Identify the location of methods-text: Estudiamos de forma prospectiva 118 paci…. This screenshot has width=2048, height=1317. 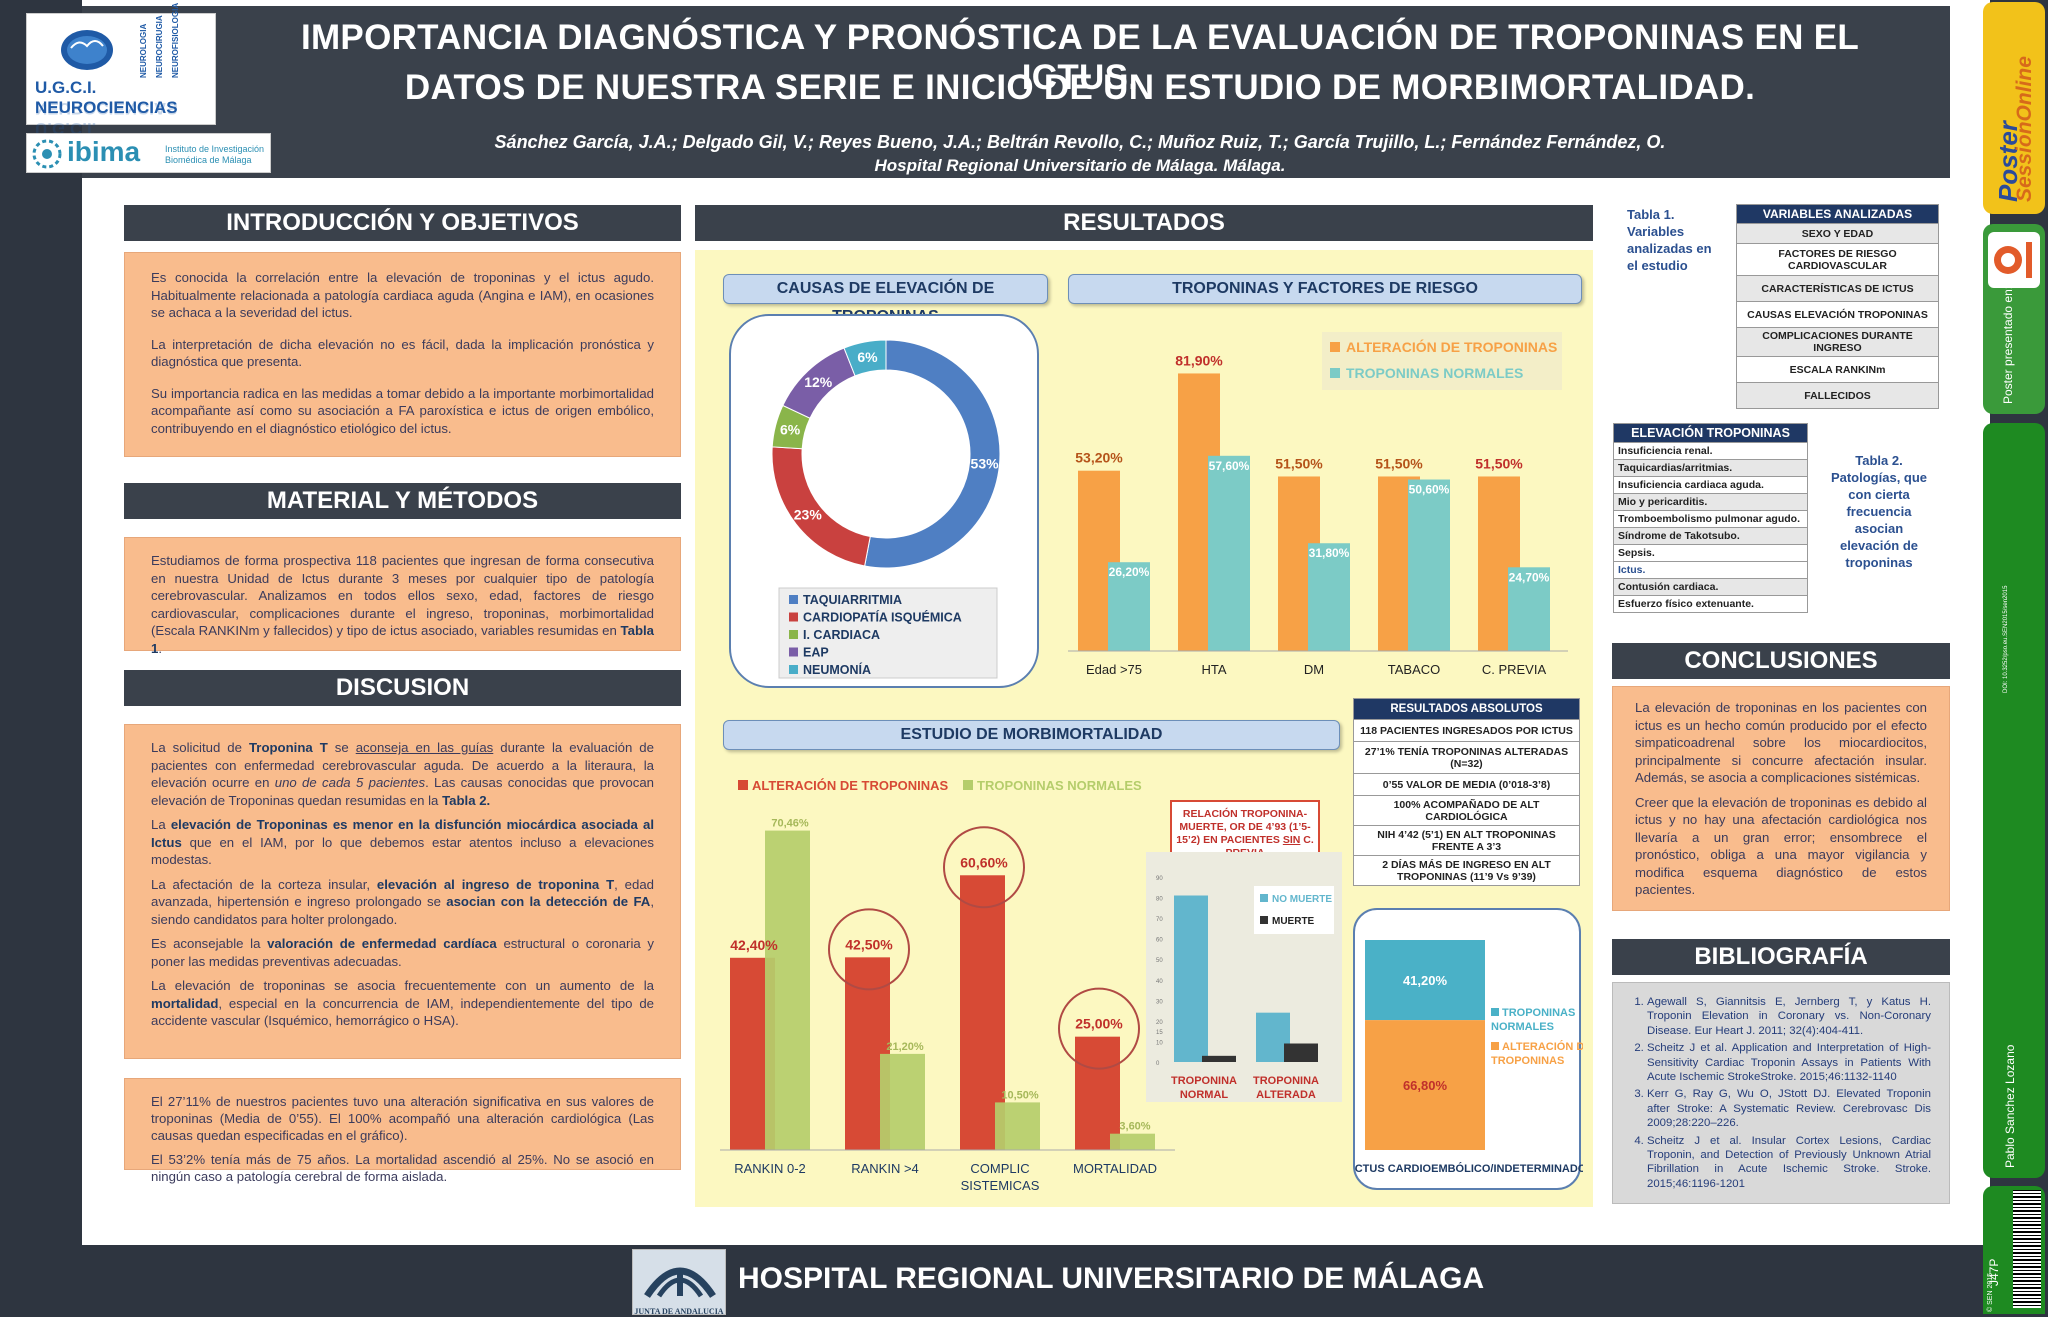
(402, 595).